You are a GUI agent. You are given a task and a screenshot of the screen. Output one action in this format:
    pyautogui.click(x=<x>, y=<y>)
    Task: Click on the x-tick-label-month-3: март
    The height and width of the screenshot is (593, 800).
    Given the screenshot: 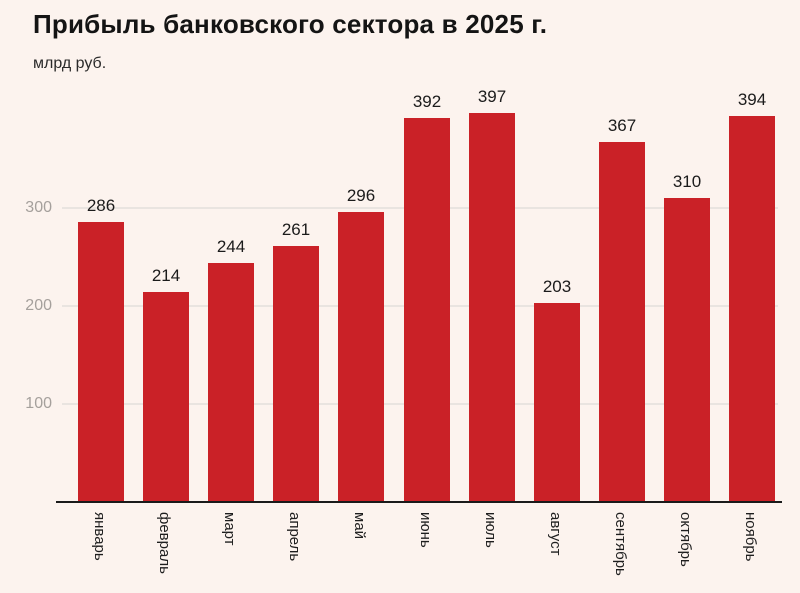 What is the action you would take?
    pyautogui.click(x=229, y=529)
    